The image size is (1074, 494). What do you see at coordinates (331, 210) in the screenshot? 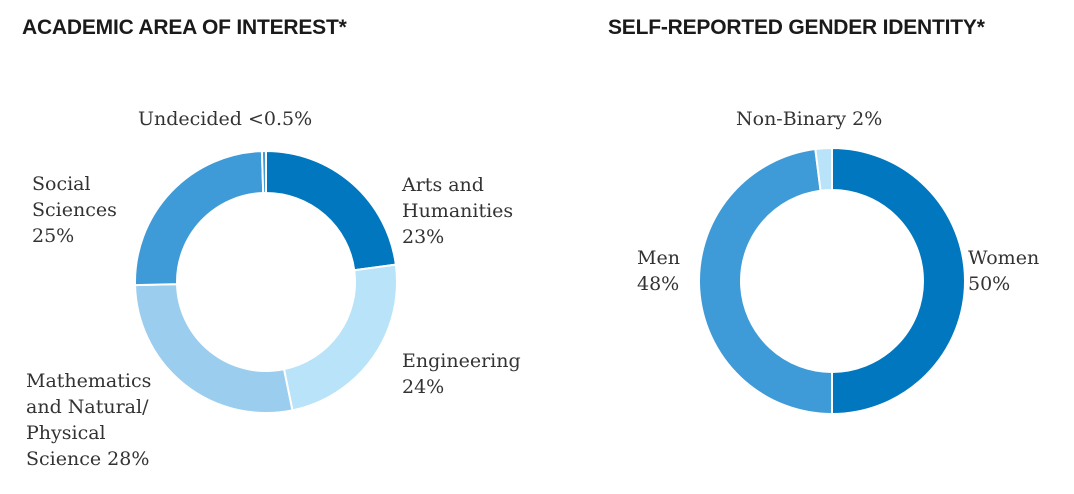
I see `donut-slice-arts-and-humanities` at bounding box center [331, 210].